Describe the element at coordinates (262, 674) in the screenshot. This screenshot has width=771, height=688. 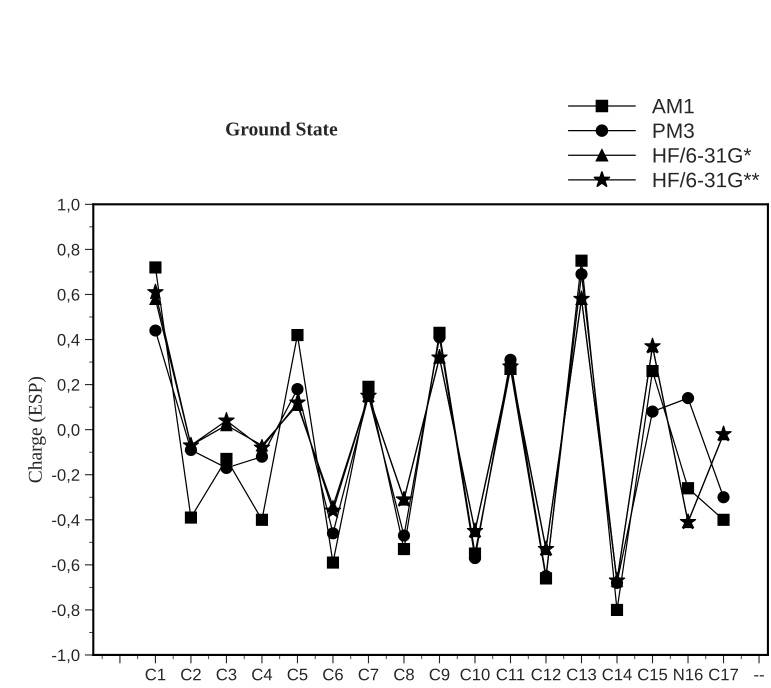
I see `x-tick-label: C4` at that location.